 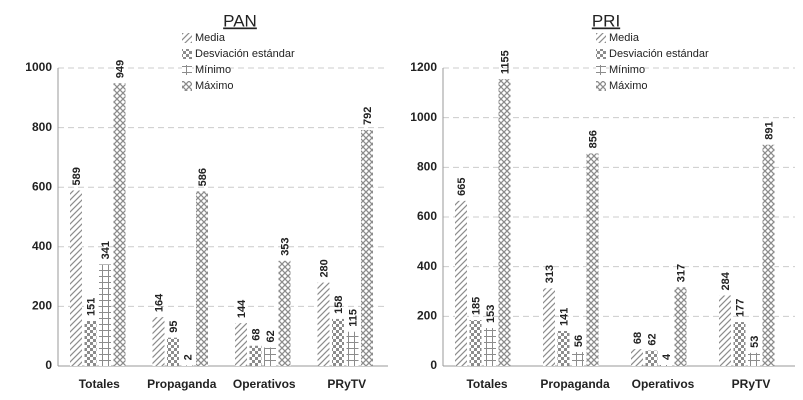 I want to click on value-label: 856, so click(x=593, y=139).